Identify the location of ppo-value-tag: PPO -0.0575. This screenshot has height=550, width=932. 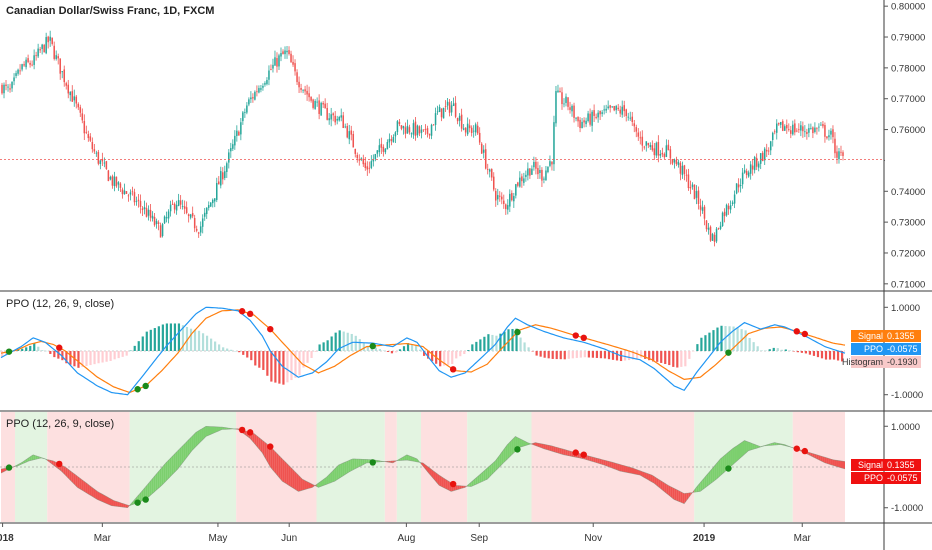
(886, 349).